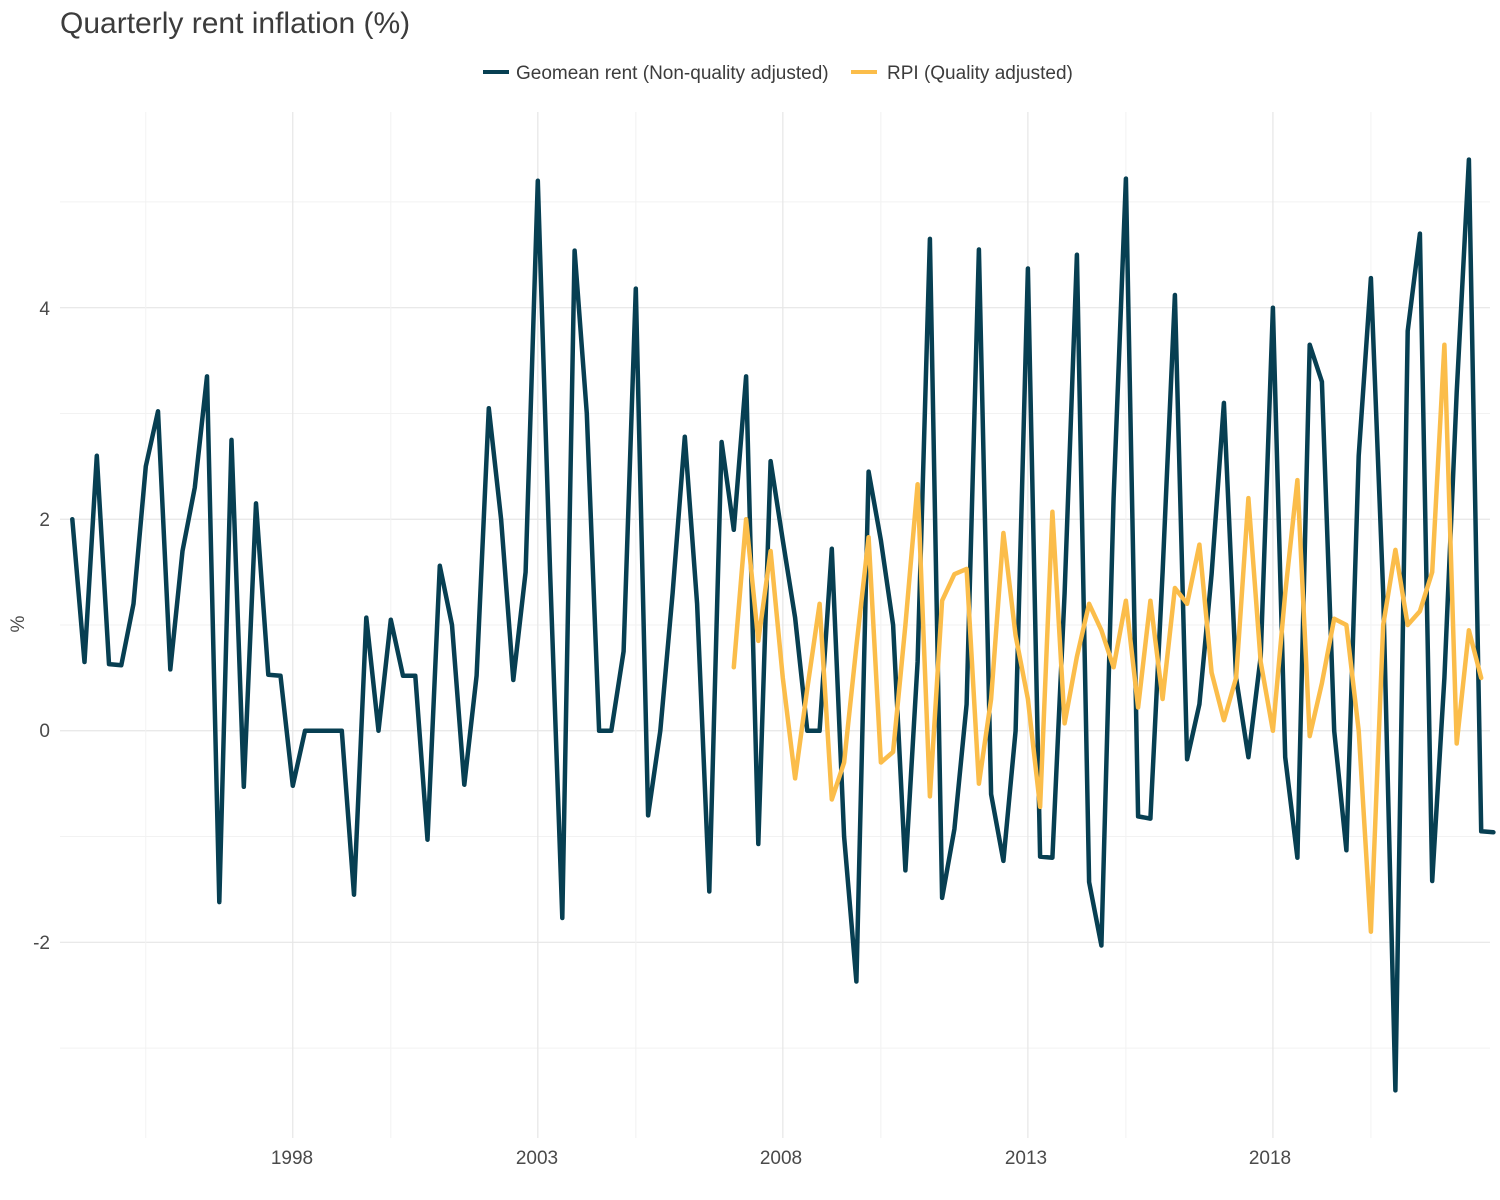  Describe the element at coordinates (41, 626) in the screenshot. I see `y-axis: -2 0 2 4` at that location.